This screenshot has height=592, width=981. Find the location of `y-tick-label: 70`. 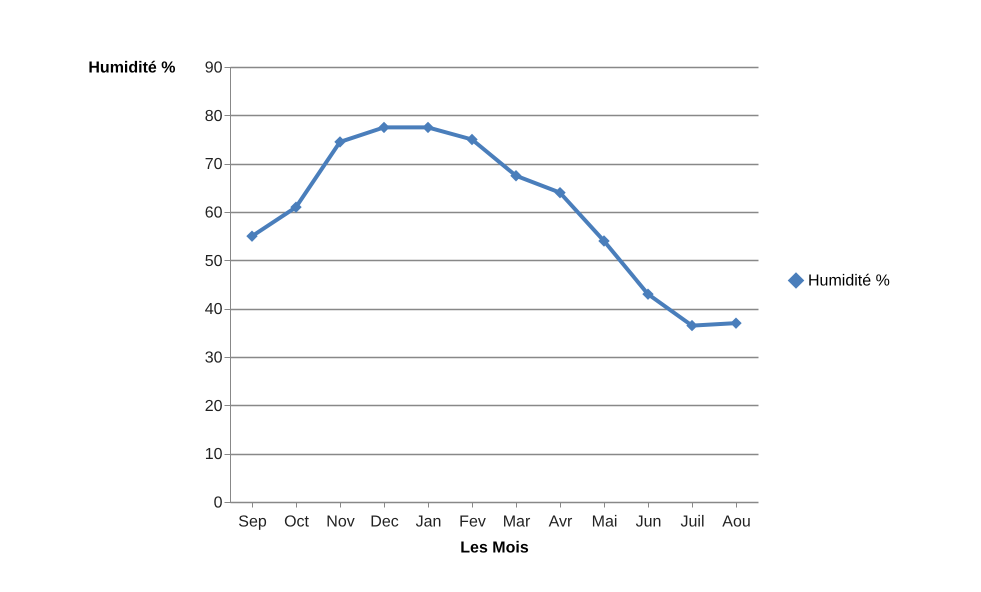

y-tick-label: 70 is located at coordinates (213, 165).